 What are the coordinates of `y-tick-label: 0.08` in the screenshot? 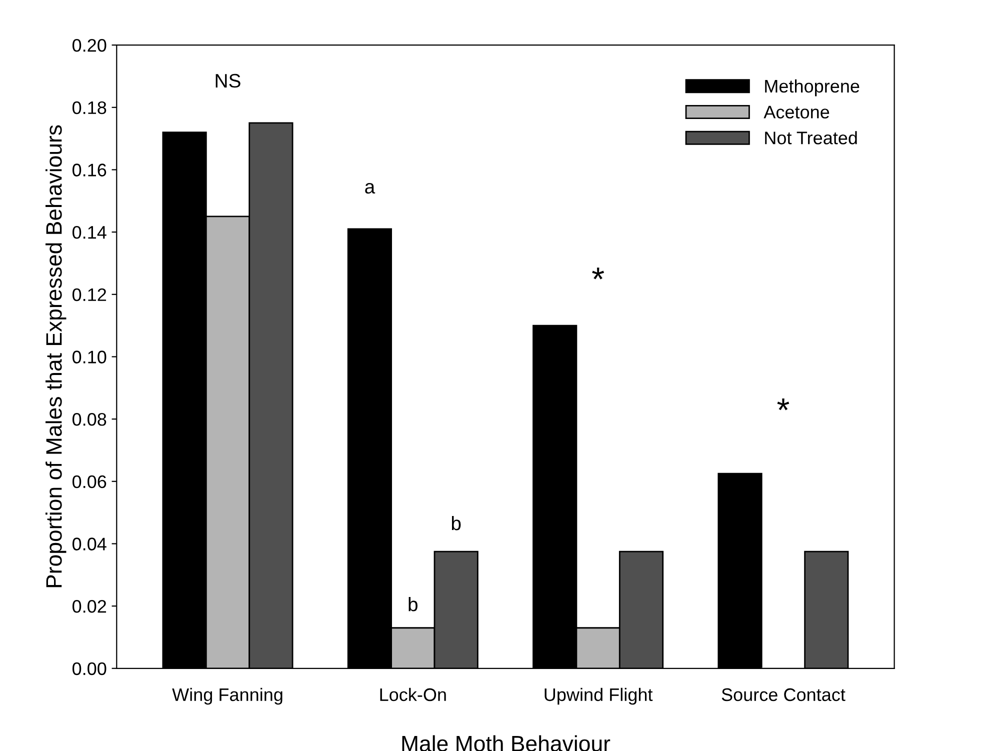 It's located at (89, 419).